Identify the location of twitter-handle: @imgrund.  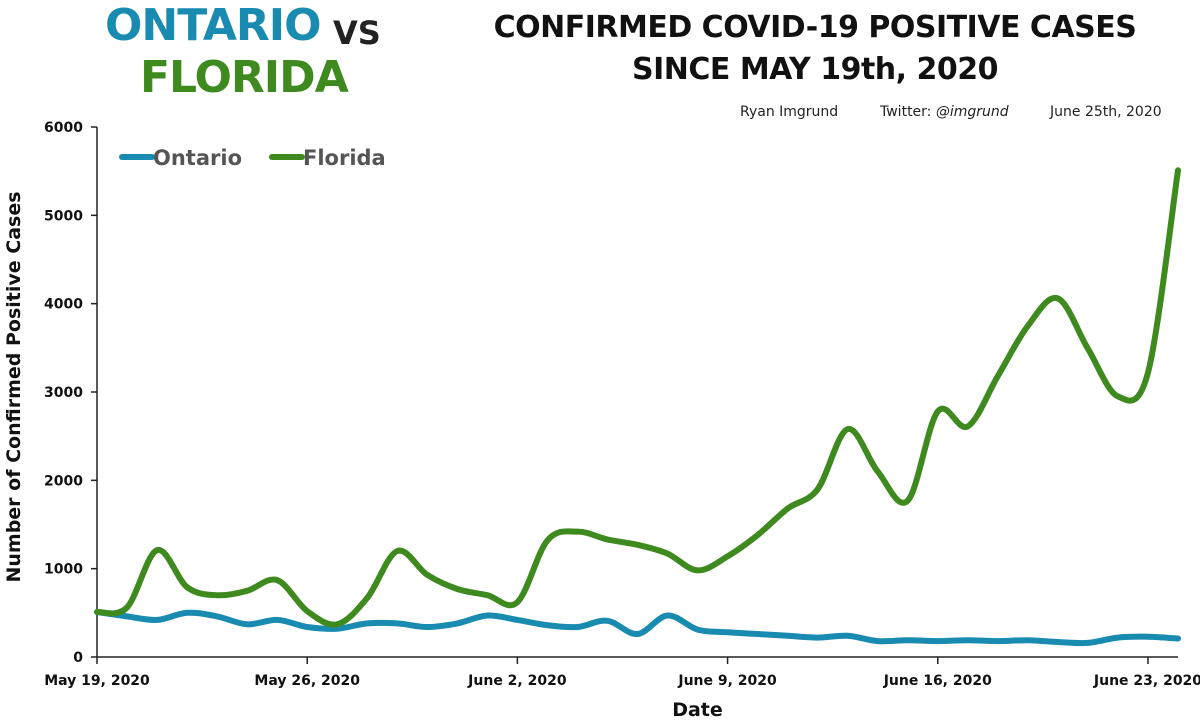
(972, 112).